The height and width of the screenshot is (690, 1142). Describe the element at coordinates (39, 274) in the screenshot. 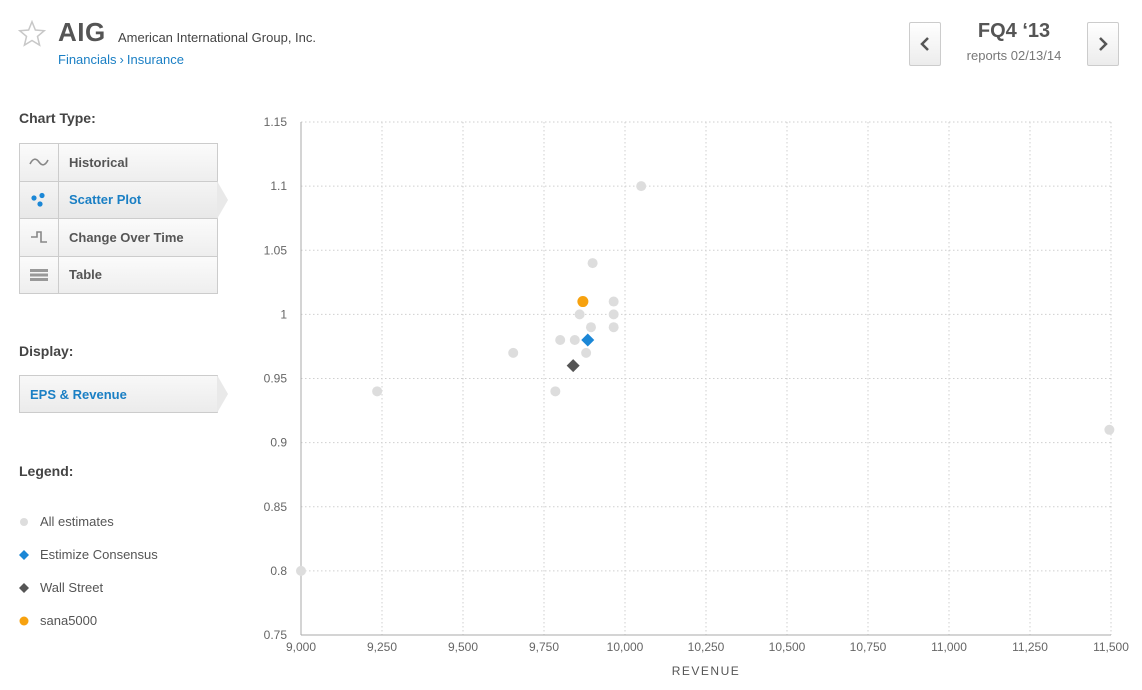

I see `table-icon` at that location.